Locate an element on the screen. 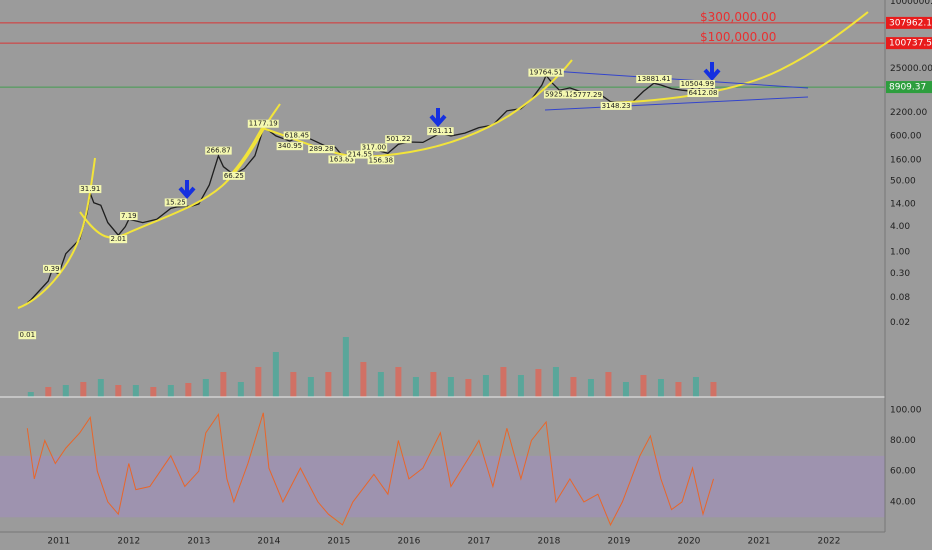 The width and height of the screenshot is (932, 550). x-tick-label: 2015 is located at coordinates (338, 542).